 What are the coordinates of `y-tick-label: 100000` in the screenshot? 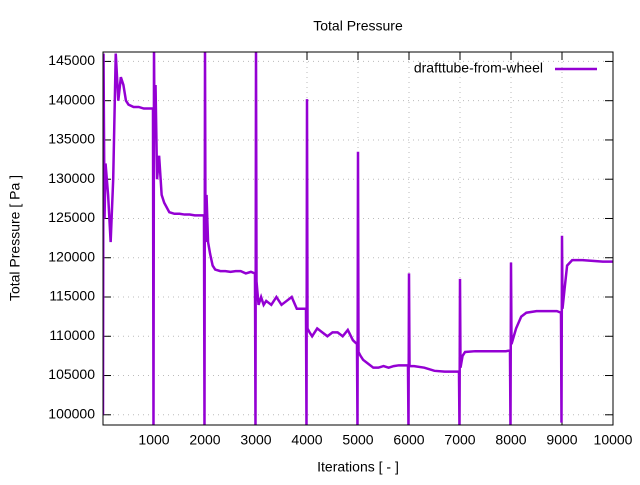 It's located at (71, 413).